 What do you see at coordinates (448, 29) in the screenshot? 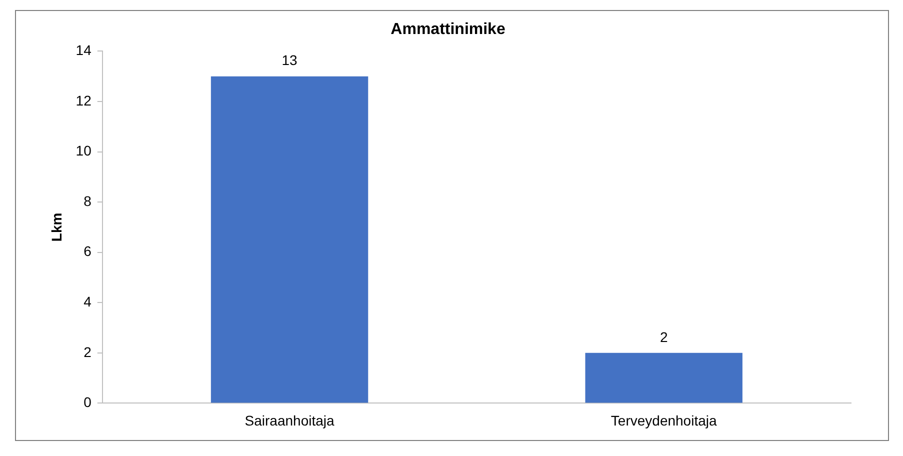
I see `chart-title: Ammattinimike` at bounding box center [448, 29].